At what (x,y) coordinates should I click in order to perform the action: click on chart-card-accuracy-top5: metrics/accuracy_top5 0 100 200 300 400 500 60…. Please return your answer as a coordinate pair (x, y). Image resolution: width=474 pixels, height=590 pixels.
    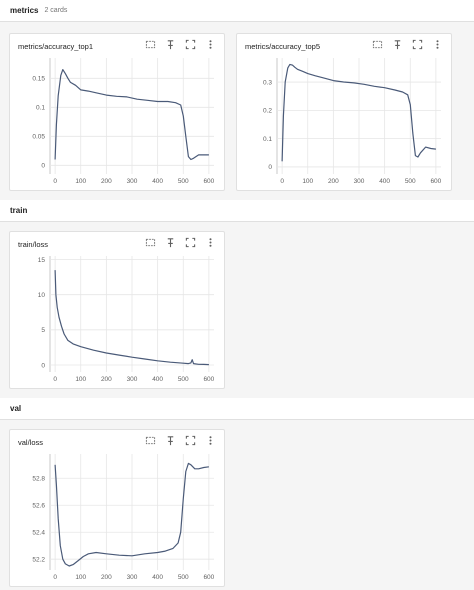
    Looking at the image, I should click on (344, 112).